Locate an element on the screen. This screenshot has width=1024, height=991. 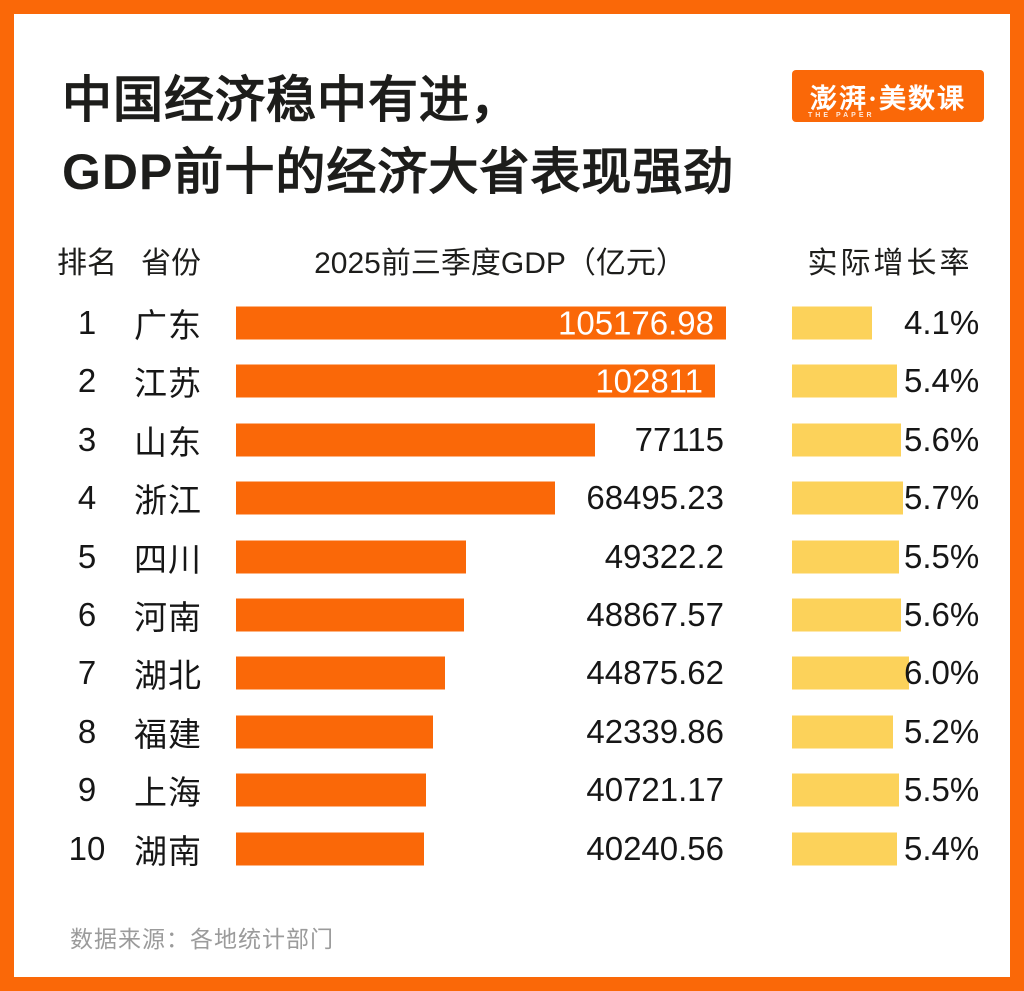
province-cell: 广东 is located at coordinates (168, 325).